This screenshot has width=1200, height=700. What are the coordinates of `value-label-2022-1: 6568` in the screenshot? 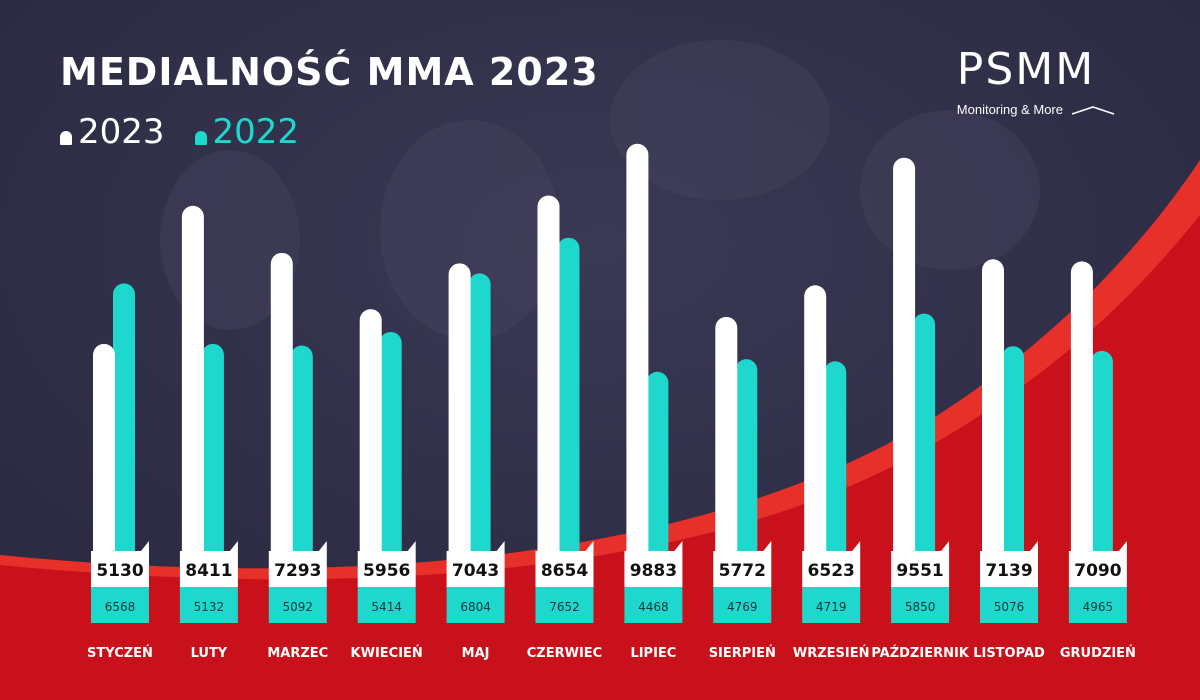 It's located at (120, 607).